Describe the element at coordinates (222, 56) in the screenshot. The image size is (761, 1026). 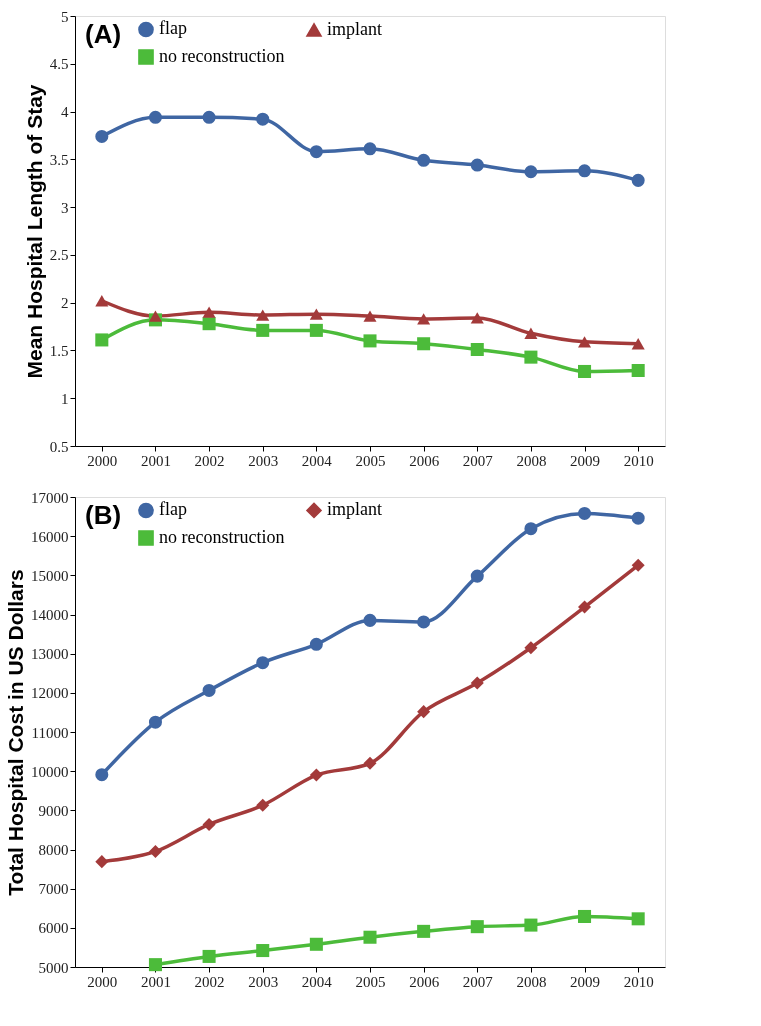
I see `legend-label: no reconstruction` at that location.